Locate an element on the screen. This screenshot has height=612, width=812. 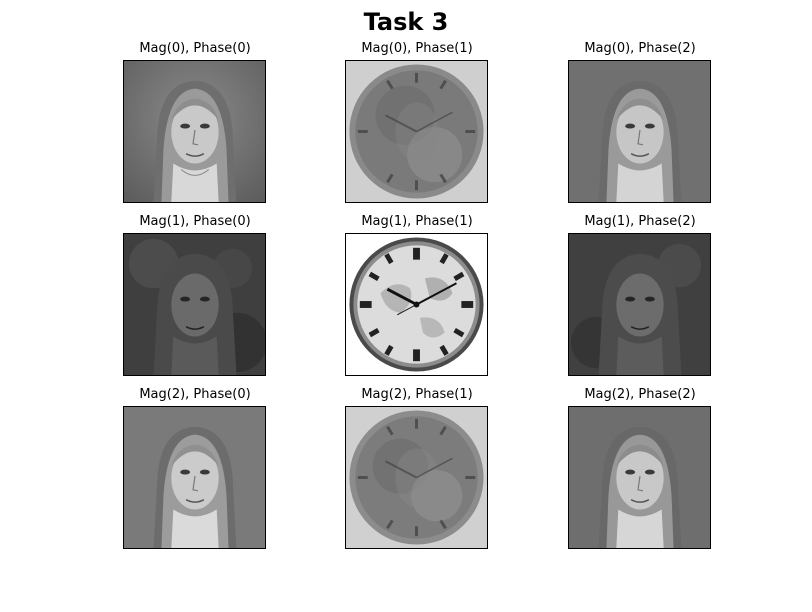
panel-mag0-phase2: Mag(0), Phase(2) is located at coordinates (640, 126).